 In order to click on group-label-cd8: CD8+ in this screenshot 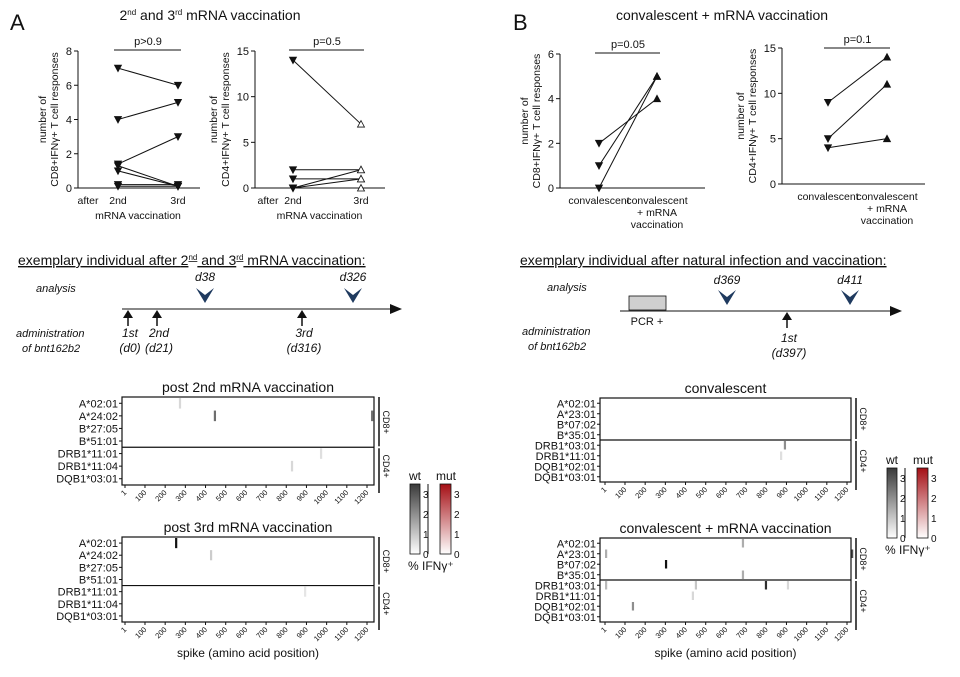, I will do `click(863, 418)`.